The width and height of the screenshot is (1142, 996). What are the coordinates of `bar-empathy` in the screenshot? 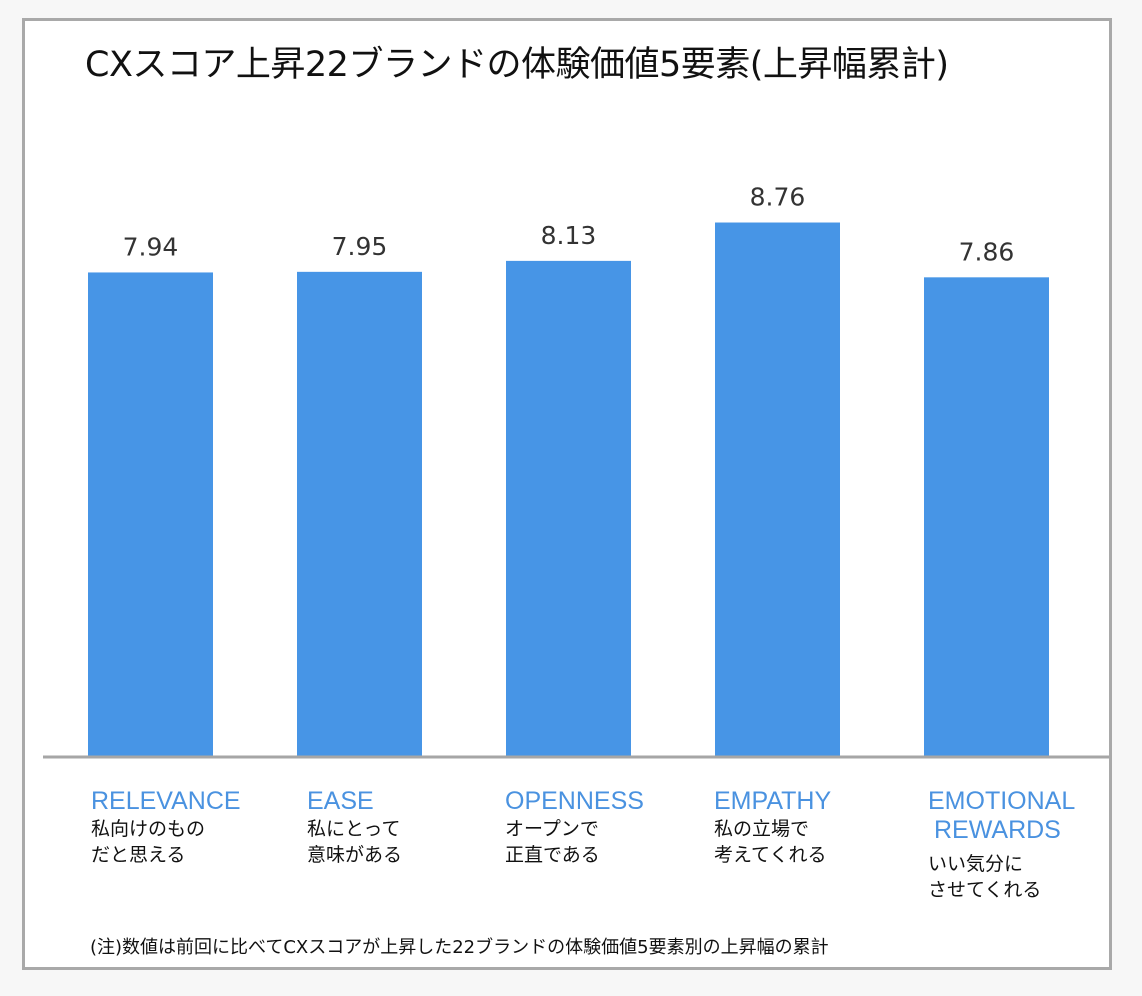 It's located at (777, 489).